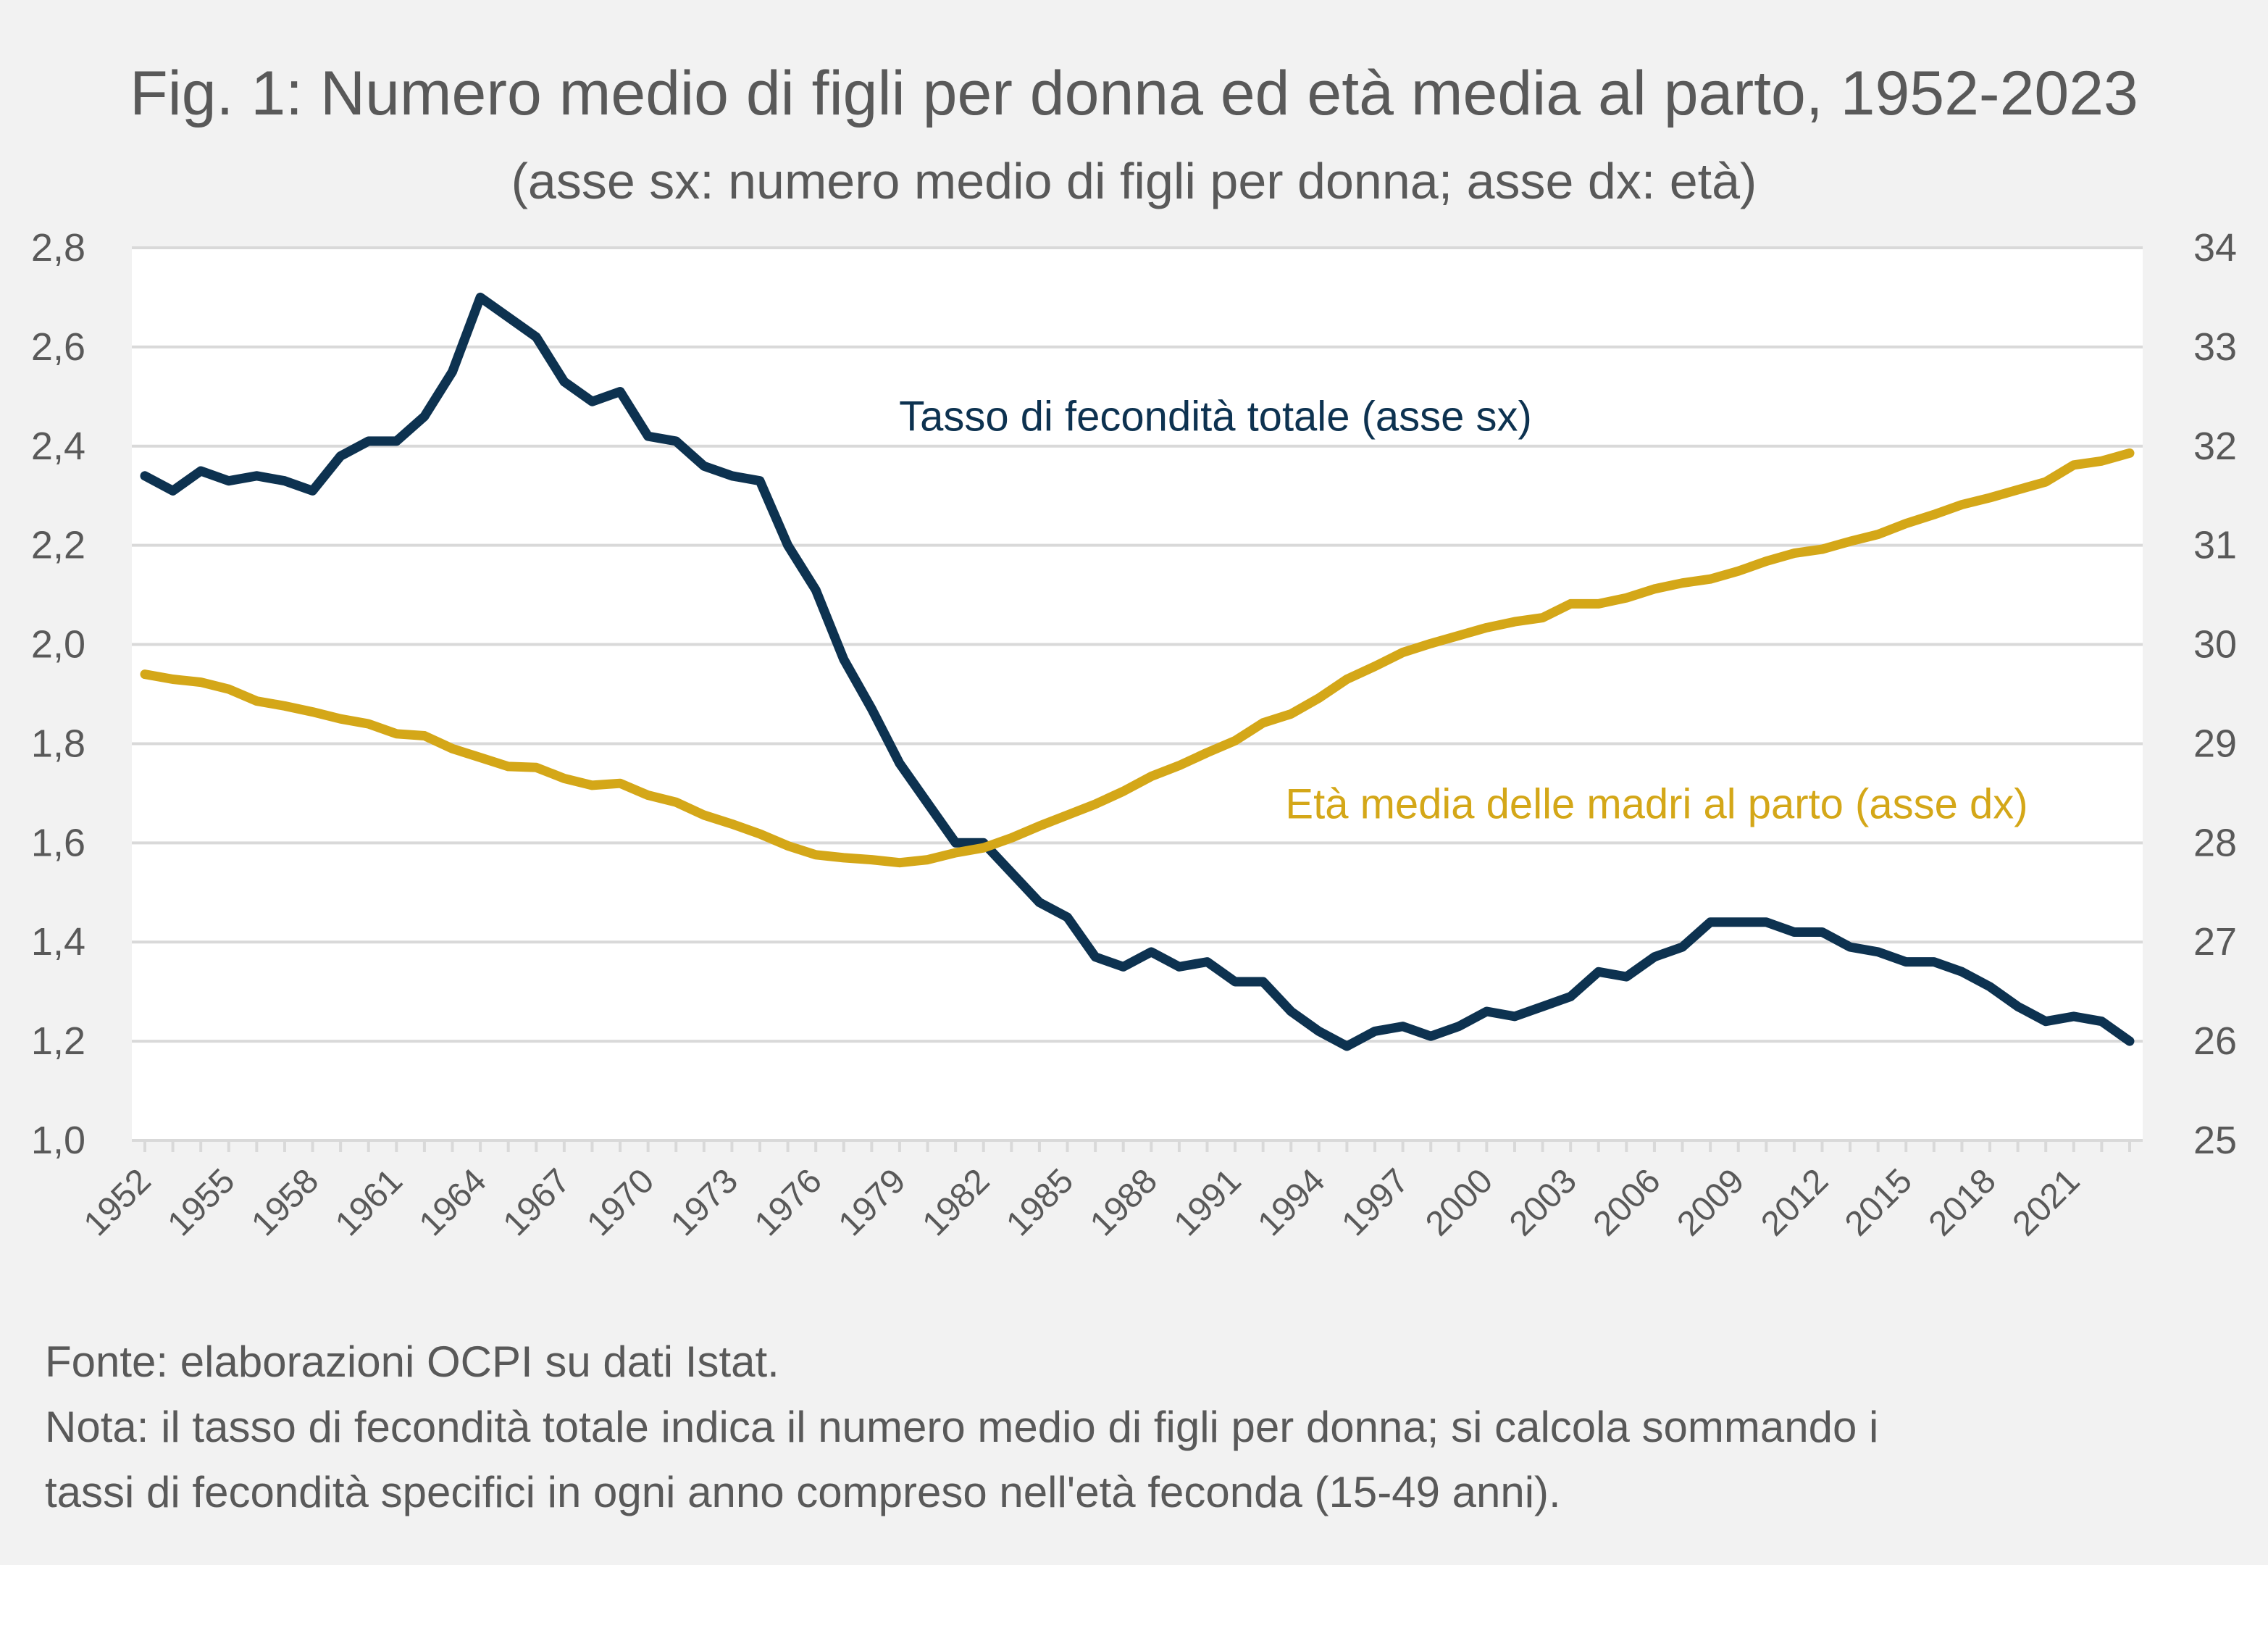  What do you see at coordinates (453, 1202) in the screenshot?
I see `x-tick-label: 1964` at bounding box center [453, 1202].